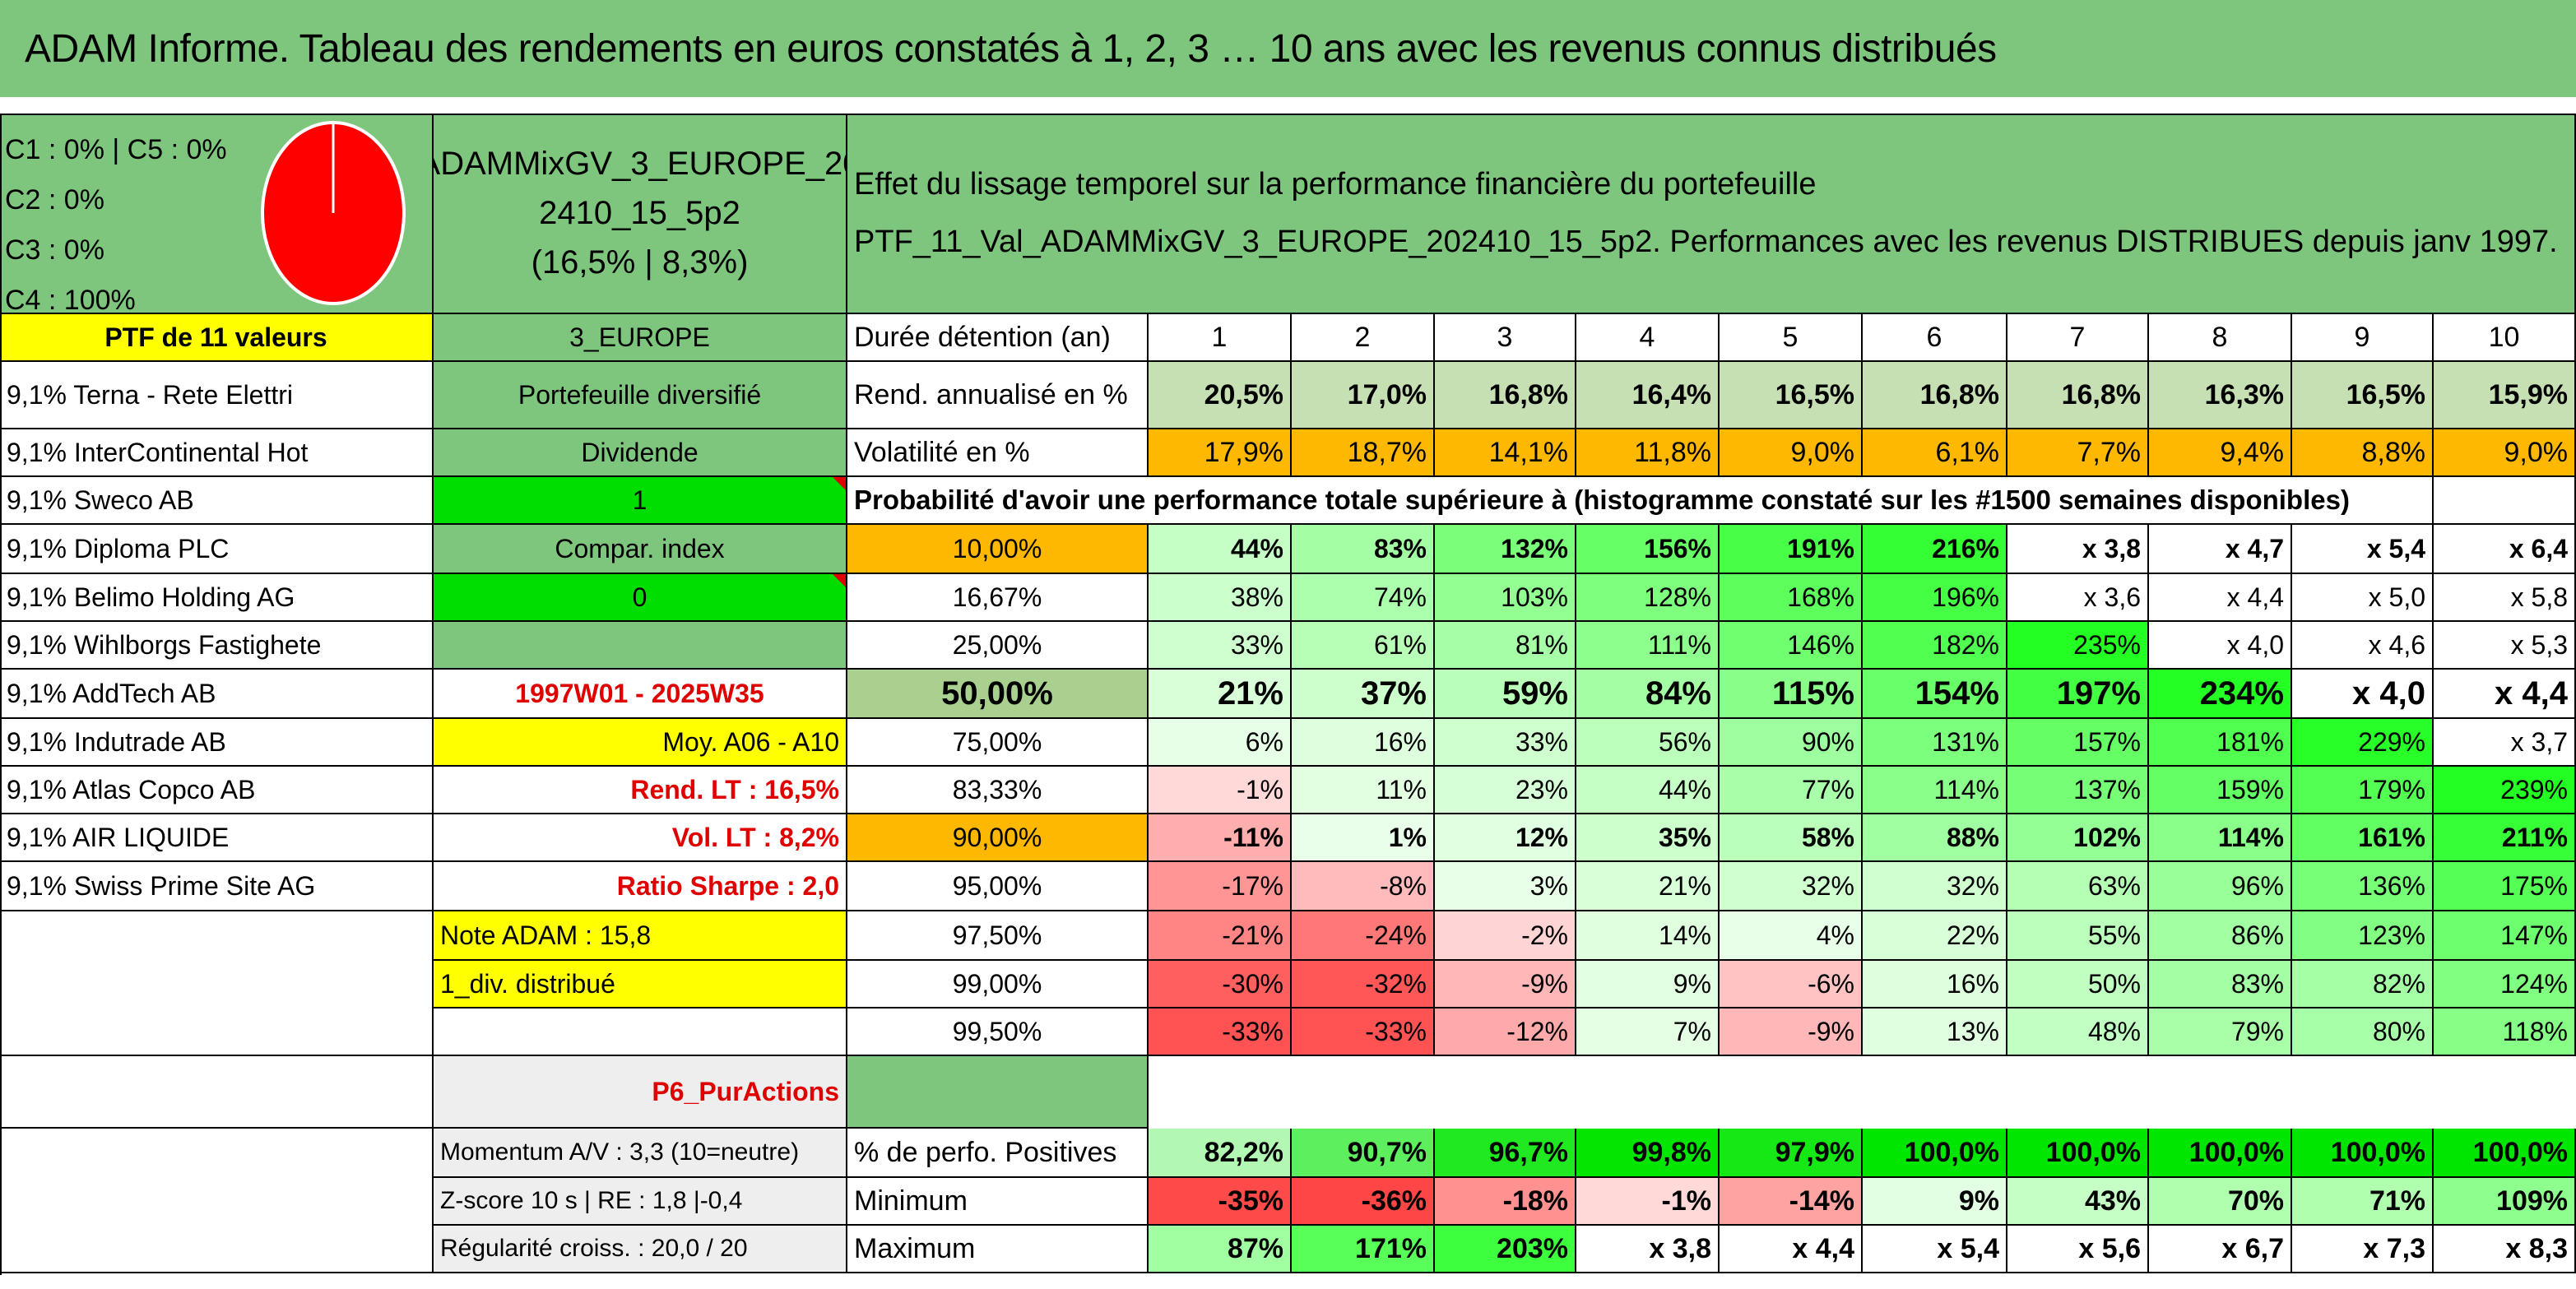 The width and height of the screenshot is (2576, 1289). Describe the element at coordinates (1220, 338) in the screenshot. I see `year-header: 1` at that location.